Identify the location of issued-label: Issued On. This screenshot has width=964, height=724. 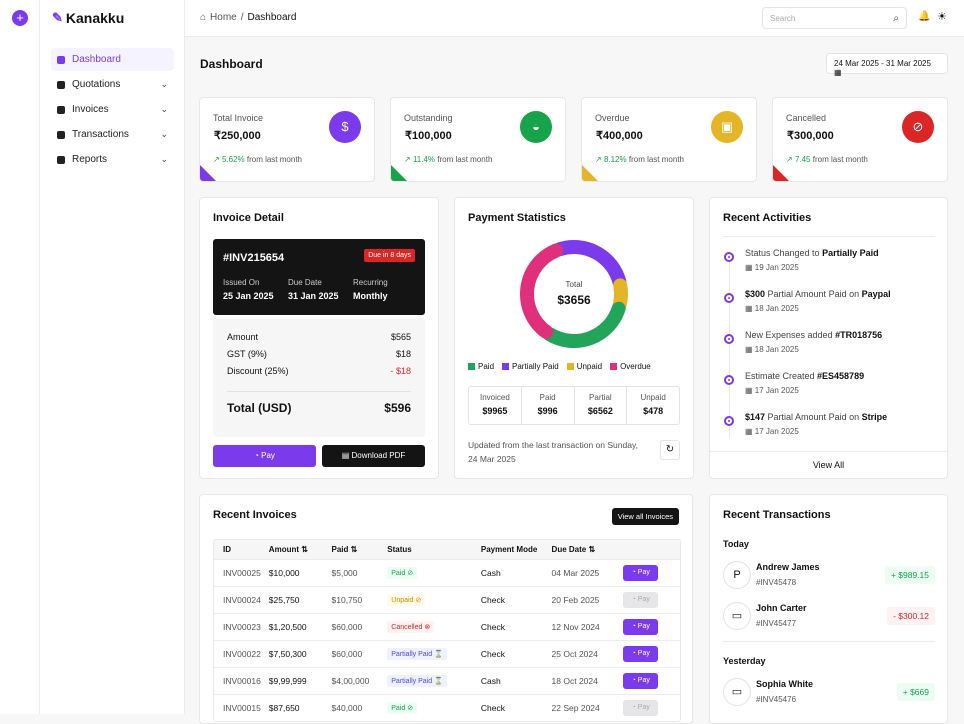
(241, 282).